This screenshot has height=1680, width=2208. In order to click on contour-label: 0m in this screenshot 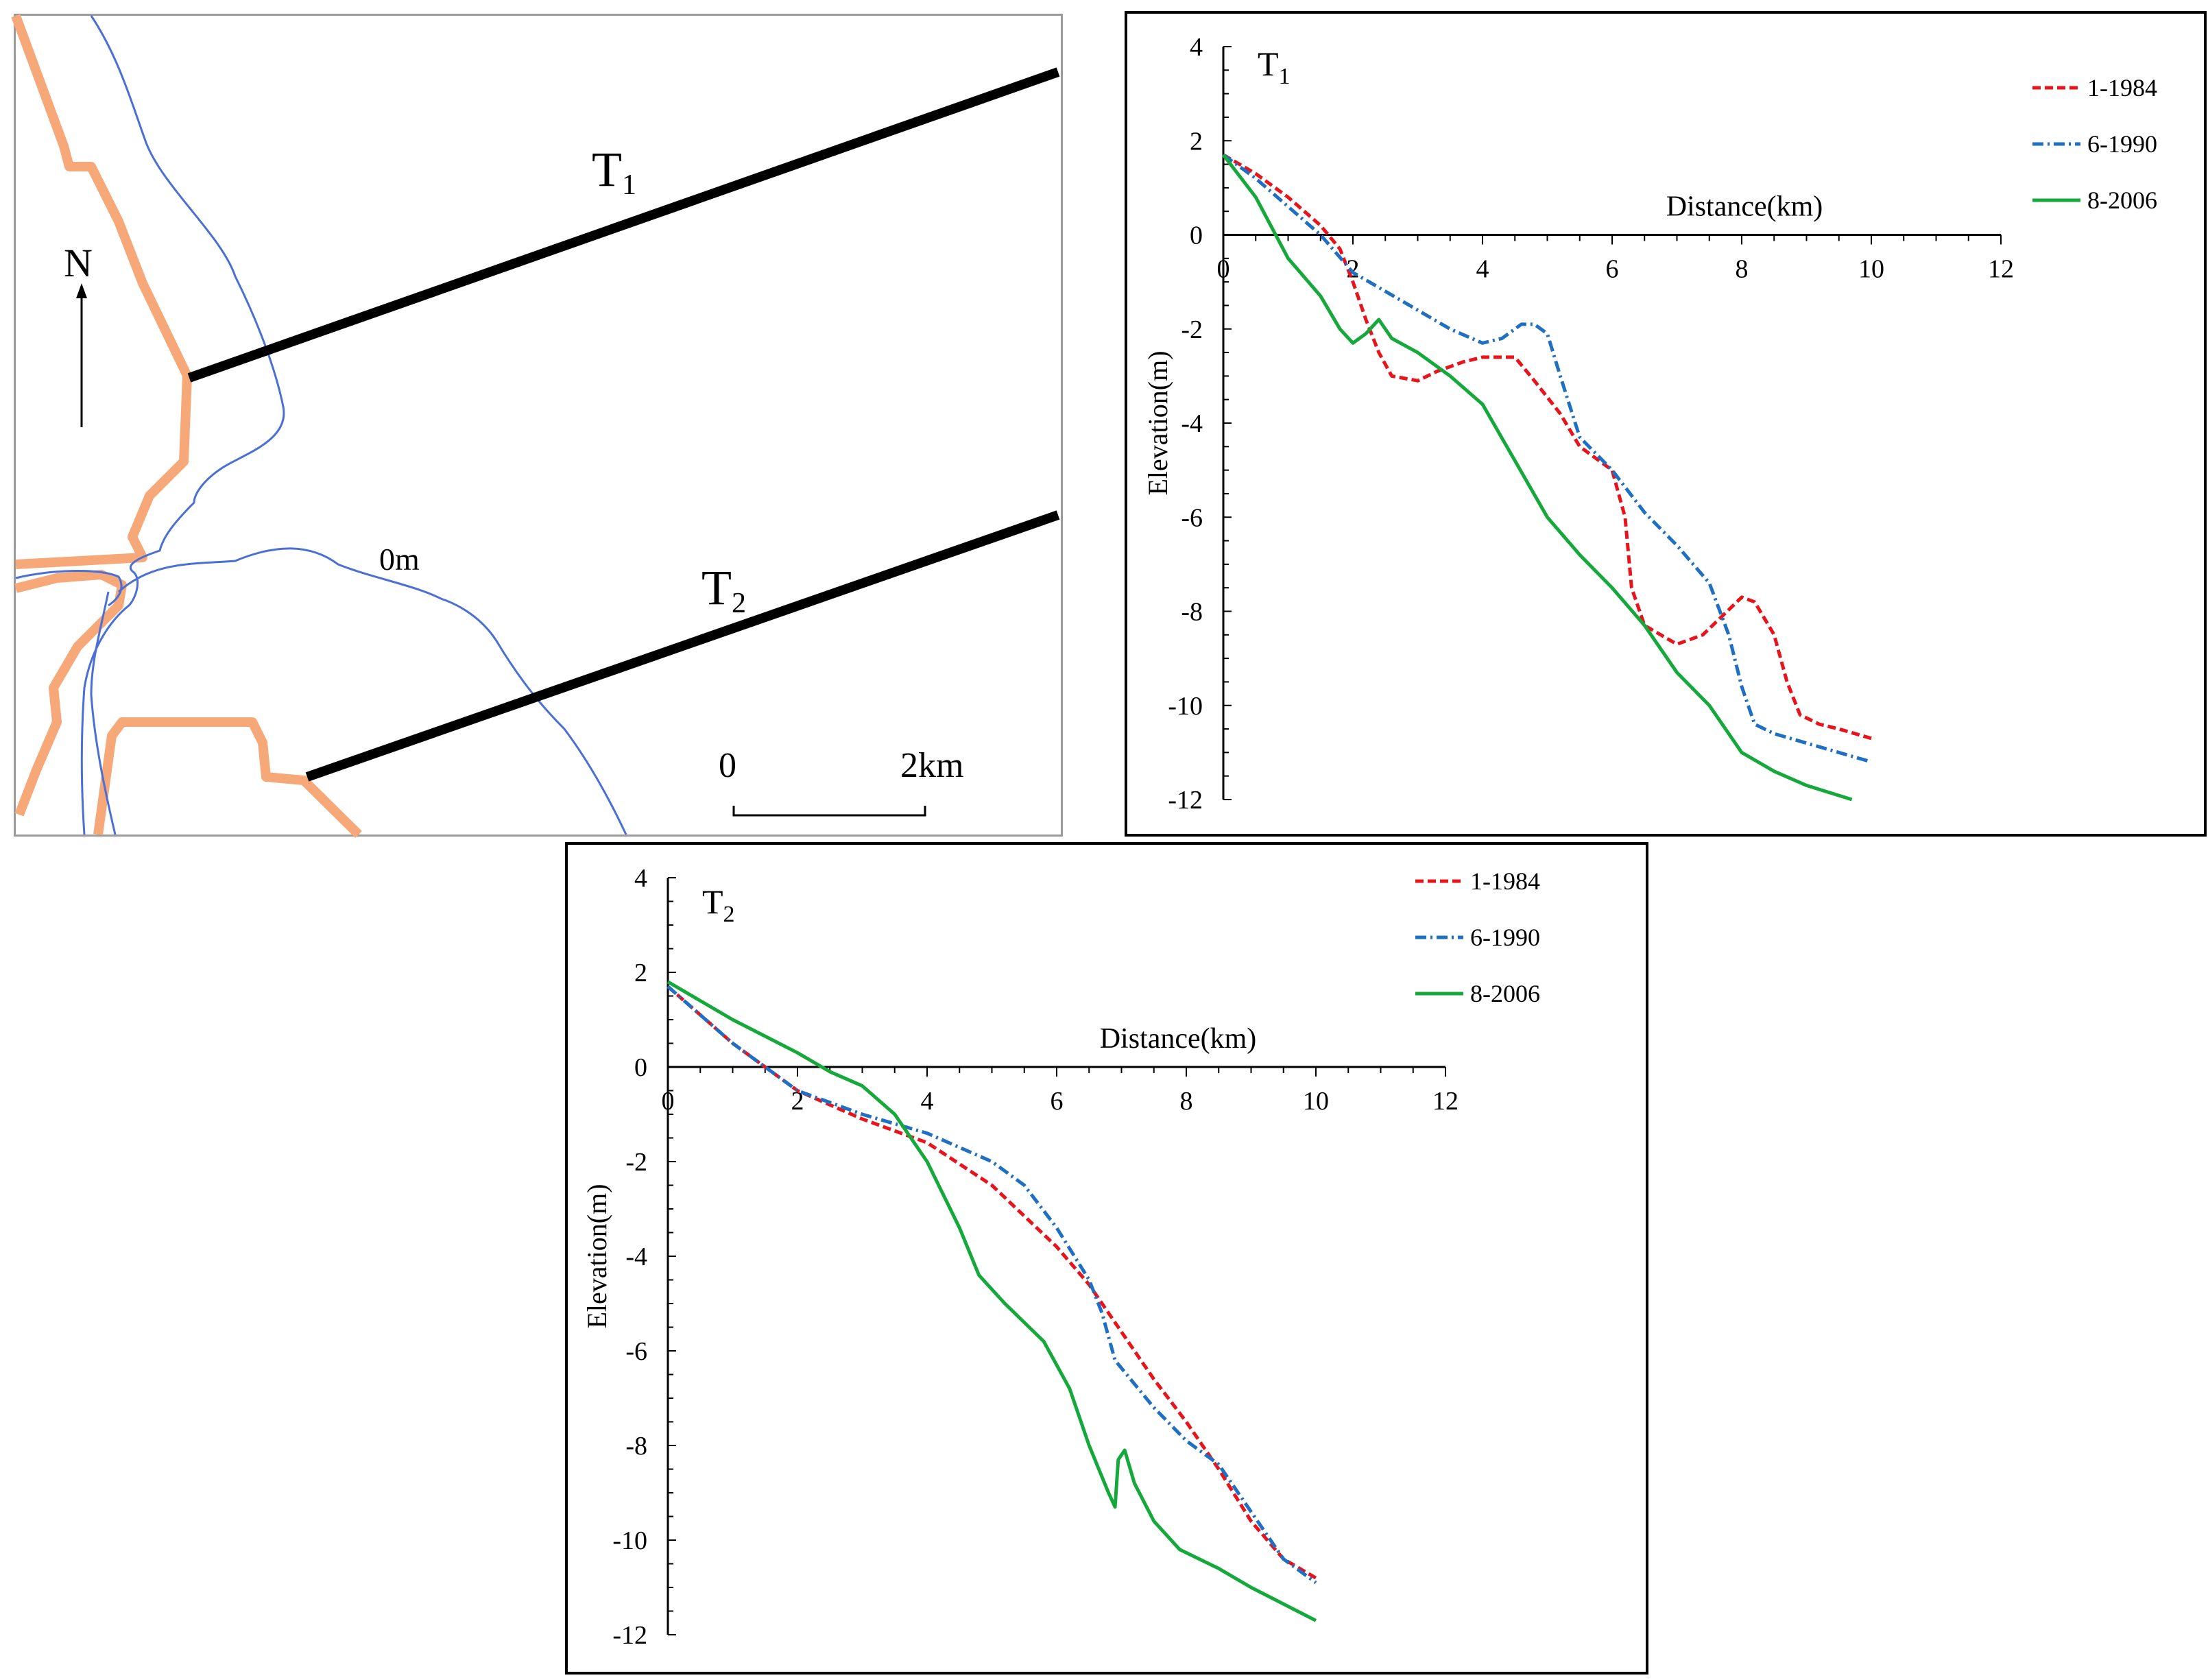, I will do `click(399, 559)`.